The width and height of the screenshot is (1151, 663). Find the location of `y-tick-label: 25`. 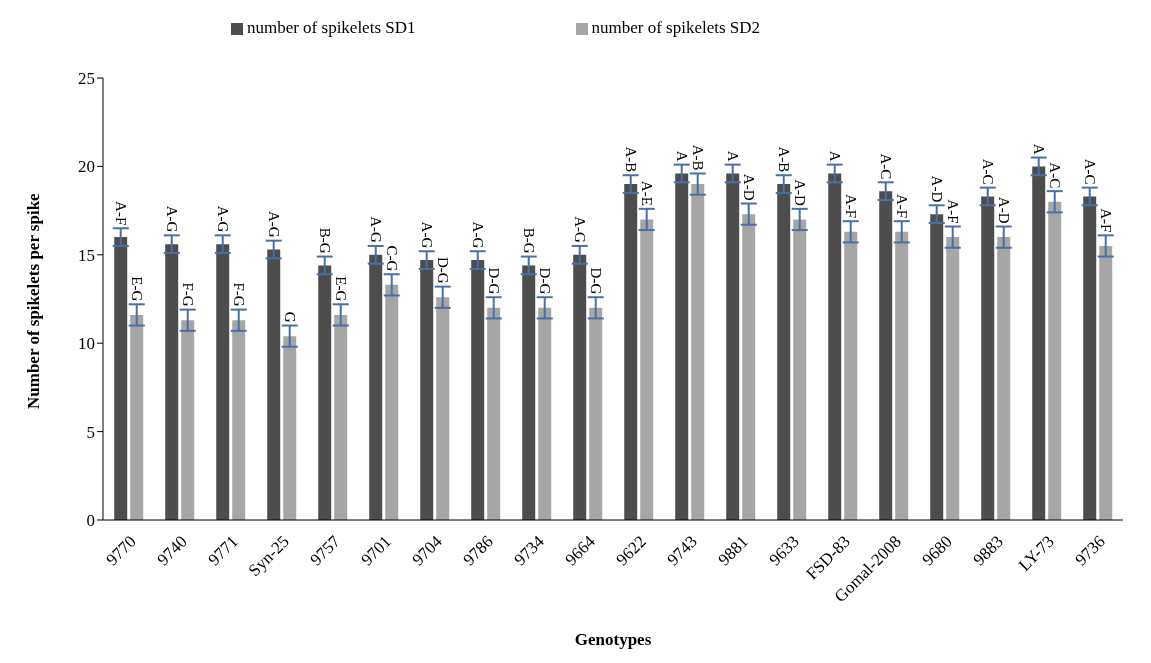

y-tick-label: 25 is located at coordinates (86, 79).